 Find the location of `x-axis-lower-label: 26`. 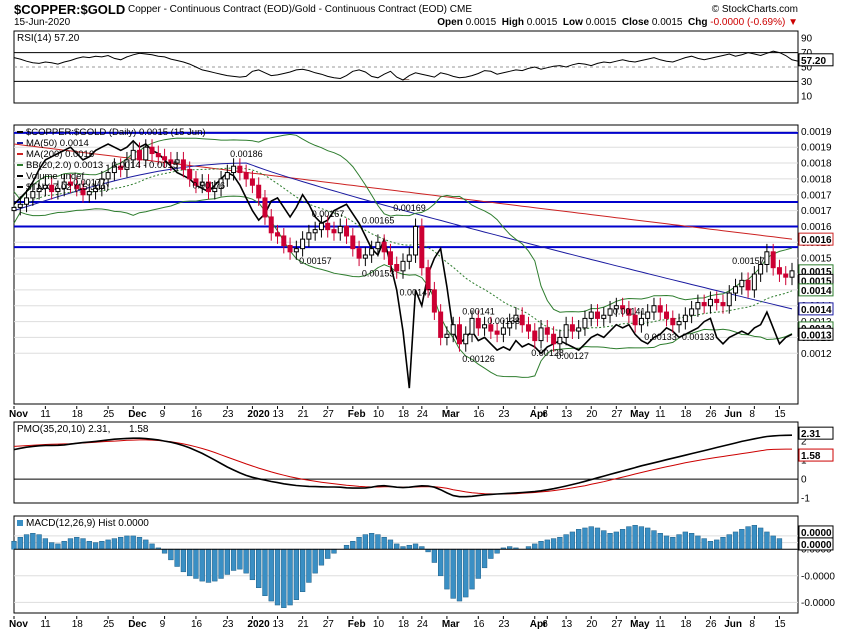

x-axis-lower-label: 26 is located at coordinates (711, 624).